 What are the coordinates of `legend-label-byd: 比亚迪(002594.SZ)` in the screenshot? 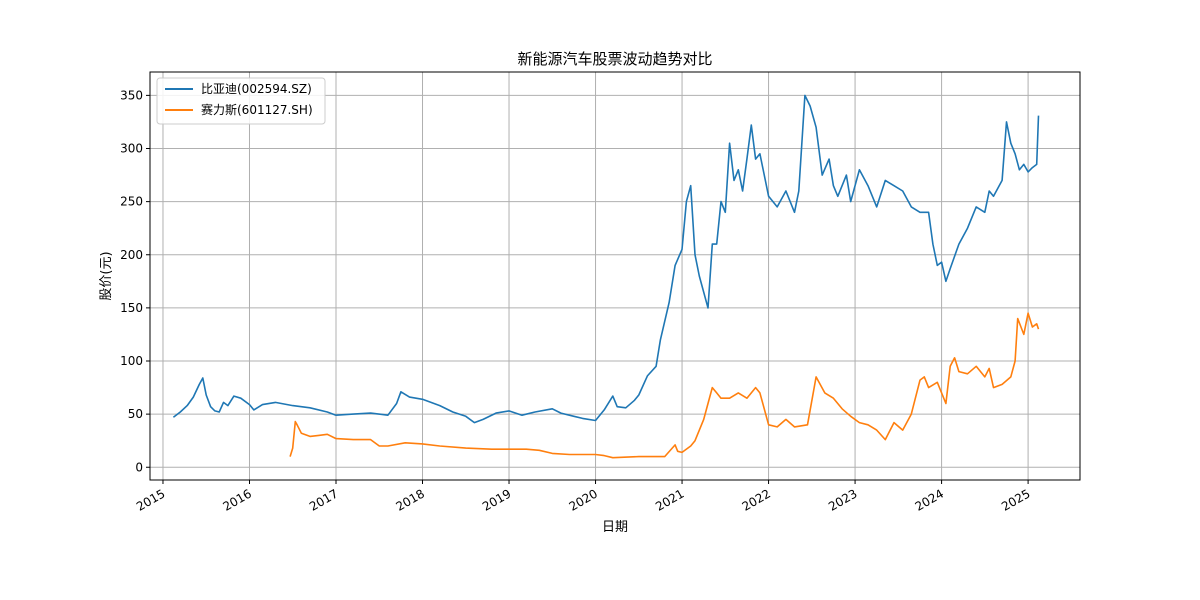 It's located at (256, 89).